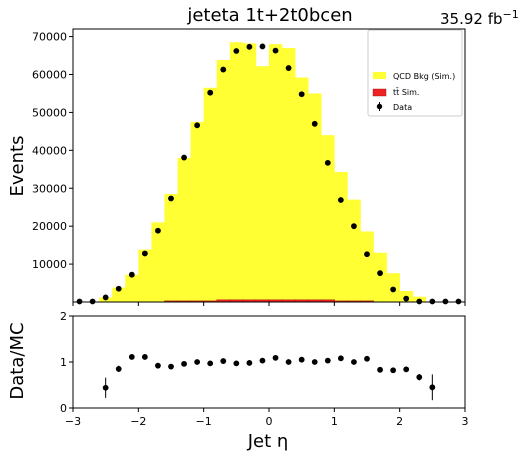  What do you see at coordinates (511, 14) in the screenshot?
I see `luminosity-exponent: −1` at bounding box center [511, 14].